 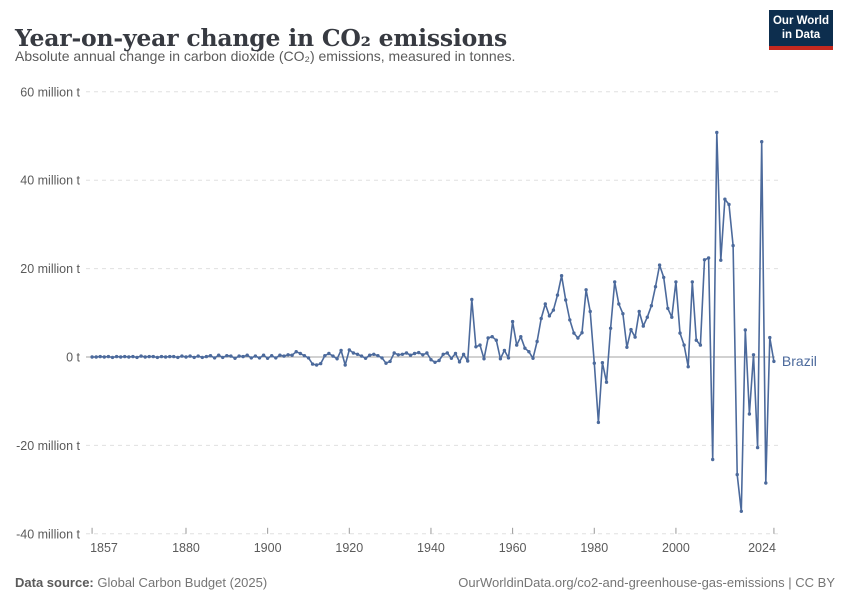 What do you see at coordinates (48, 534) in the screenshot?
I see `y-axis-tick-label: -40 million t` at bounding box center [48, 534].